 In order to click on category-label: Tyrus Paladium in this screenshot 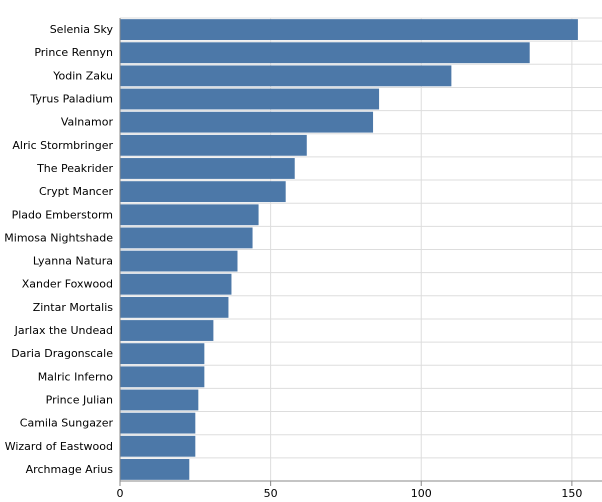, I will do `click(71, 99)`.